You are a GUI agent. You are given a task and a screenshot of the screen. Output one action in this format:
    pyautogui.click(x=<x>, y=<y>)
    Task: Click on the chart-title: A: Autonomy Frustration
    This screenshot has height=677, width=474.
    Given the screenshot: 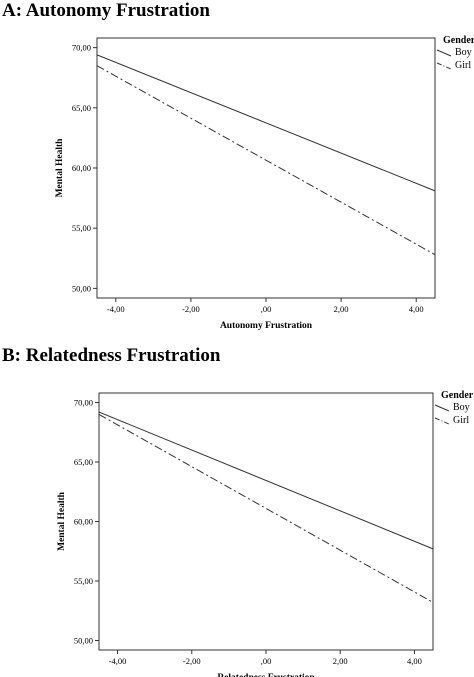 What is the action you would take?
    pyautogui.click(x=106, y=10)
    